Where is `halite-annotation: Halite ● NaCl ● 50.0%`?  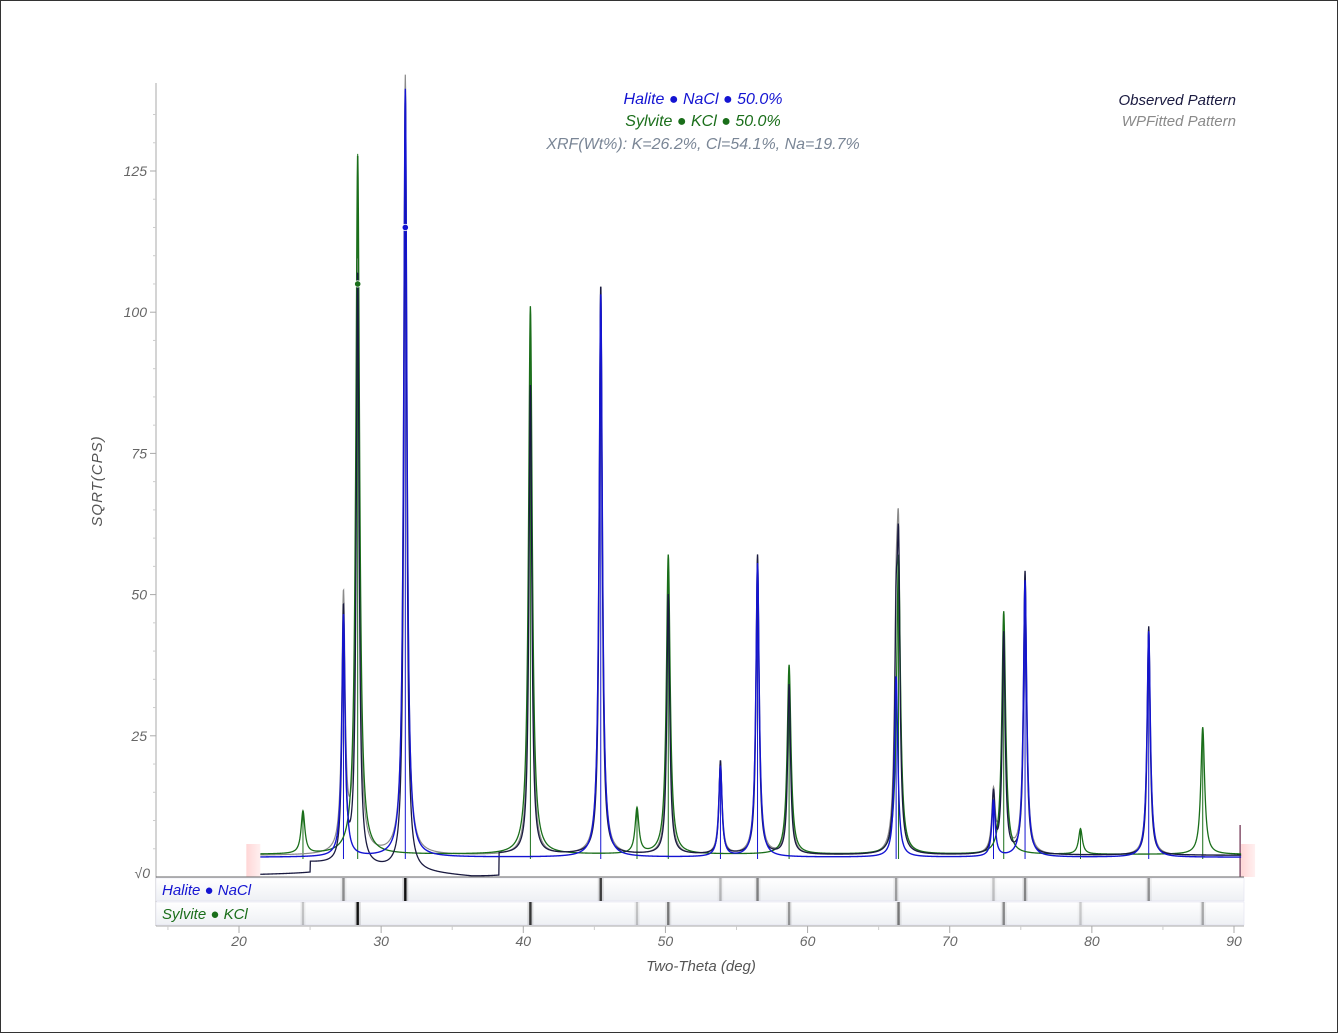 halite-annotation: Halite ● NaCl ● 50.0% is located at coordinates (703, 99).